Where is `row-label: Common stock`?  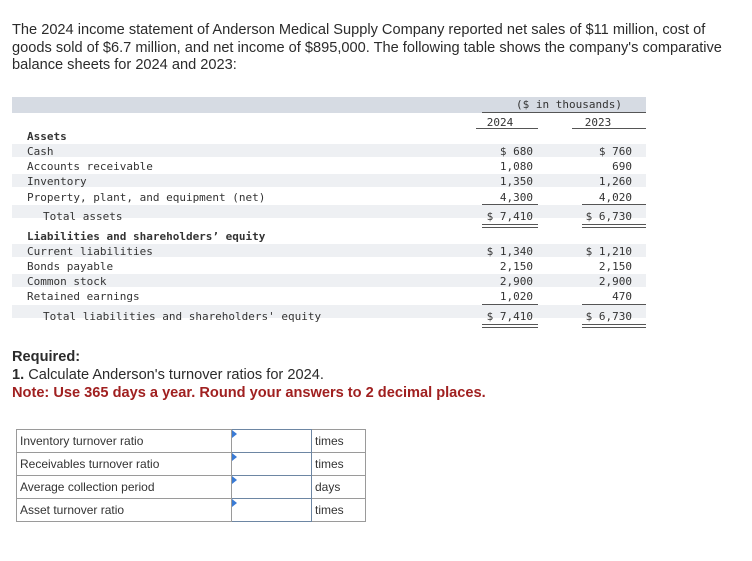 row-label: Common stock is located at coordinates (67, 281).